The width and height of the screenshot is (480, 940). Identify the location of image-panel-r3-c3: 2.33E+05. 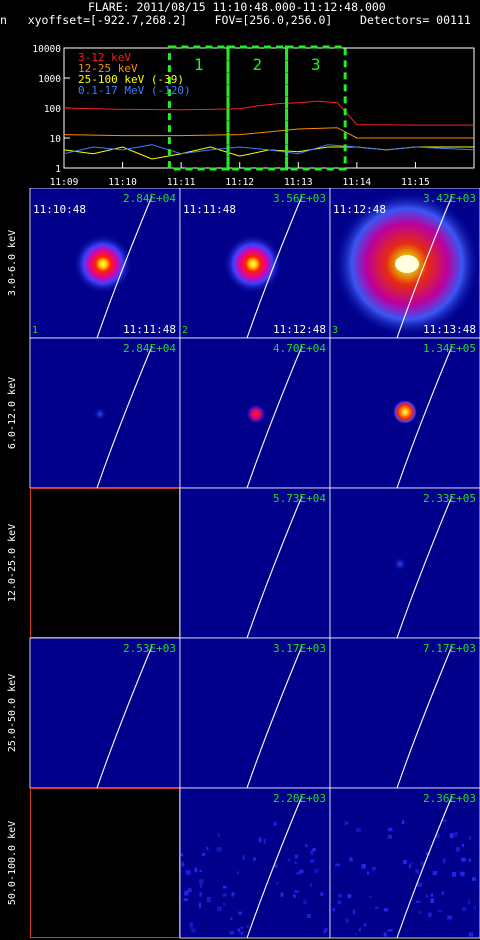
(404, 563).